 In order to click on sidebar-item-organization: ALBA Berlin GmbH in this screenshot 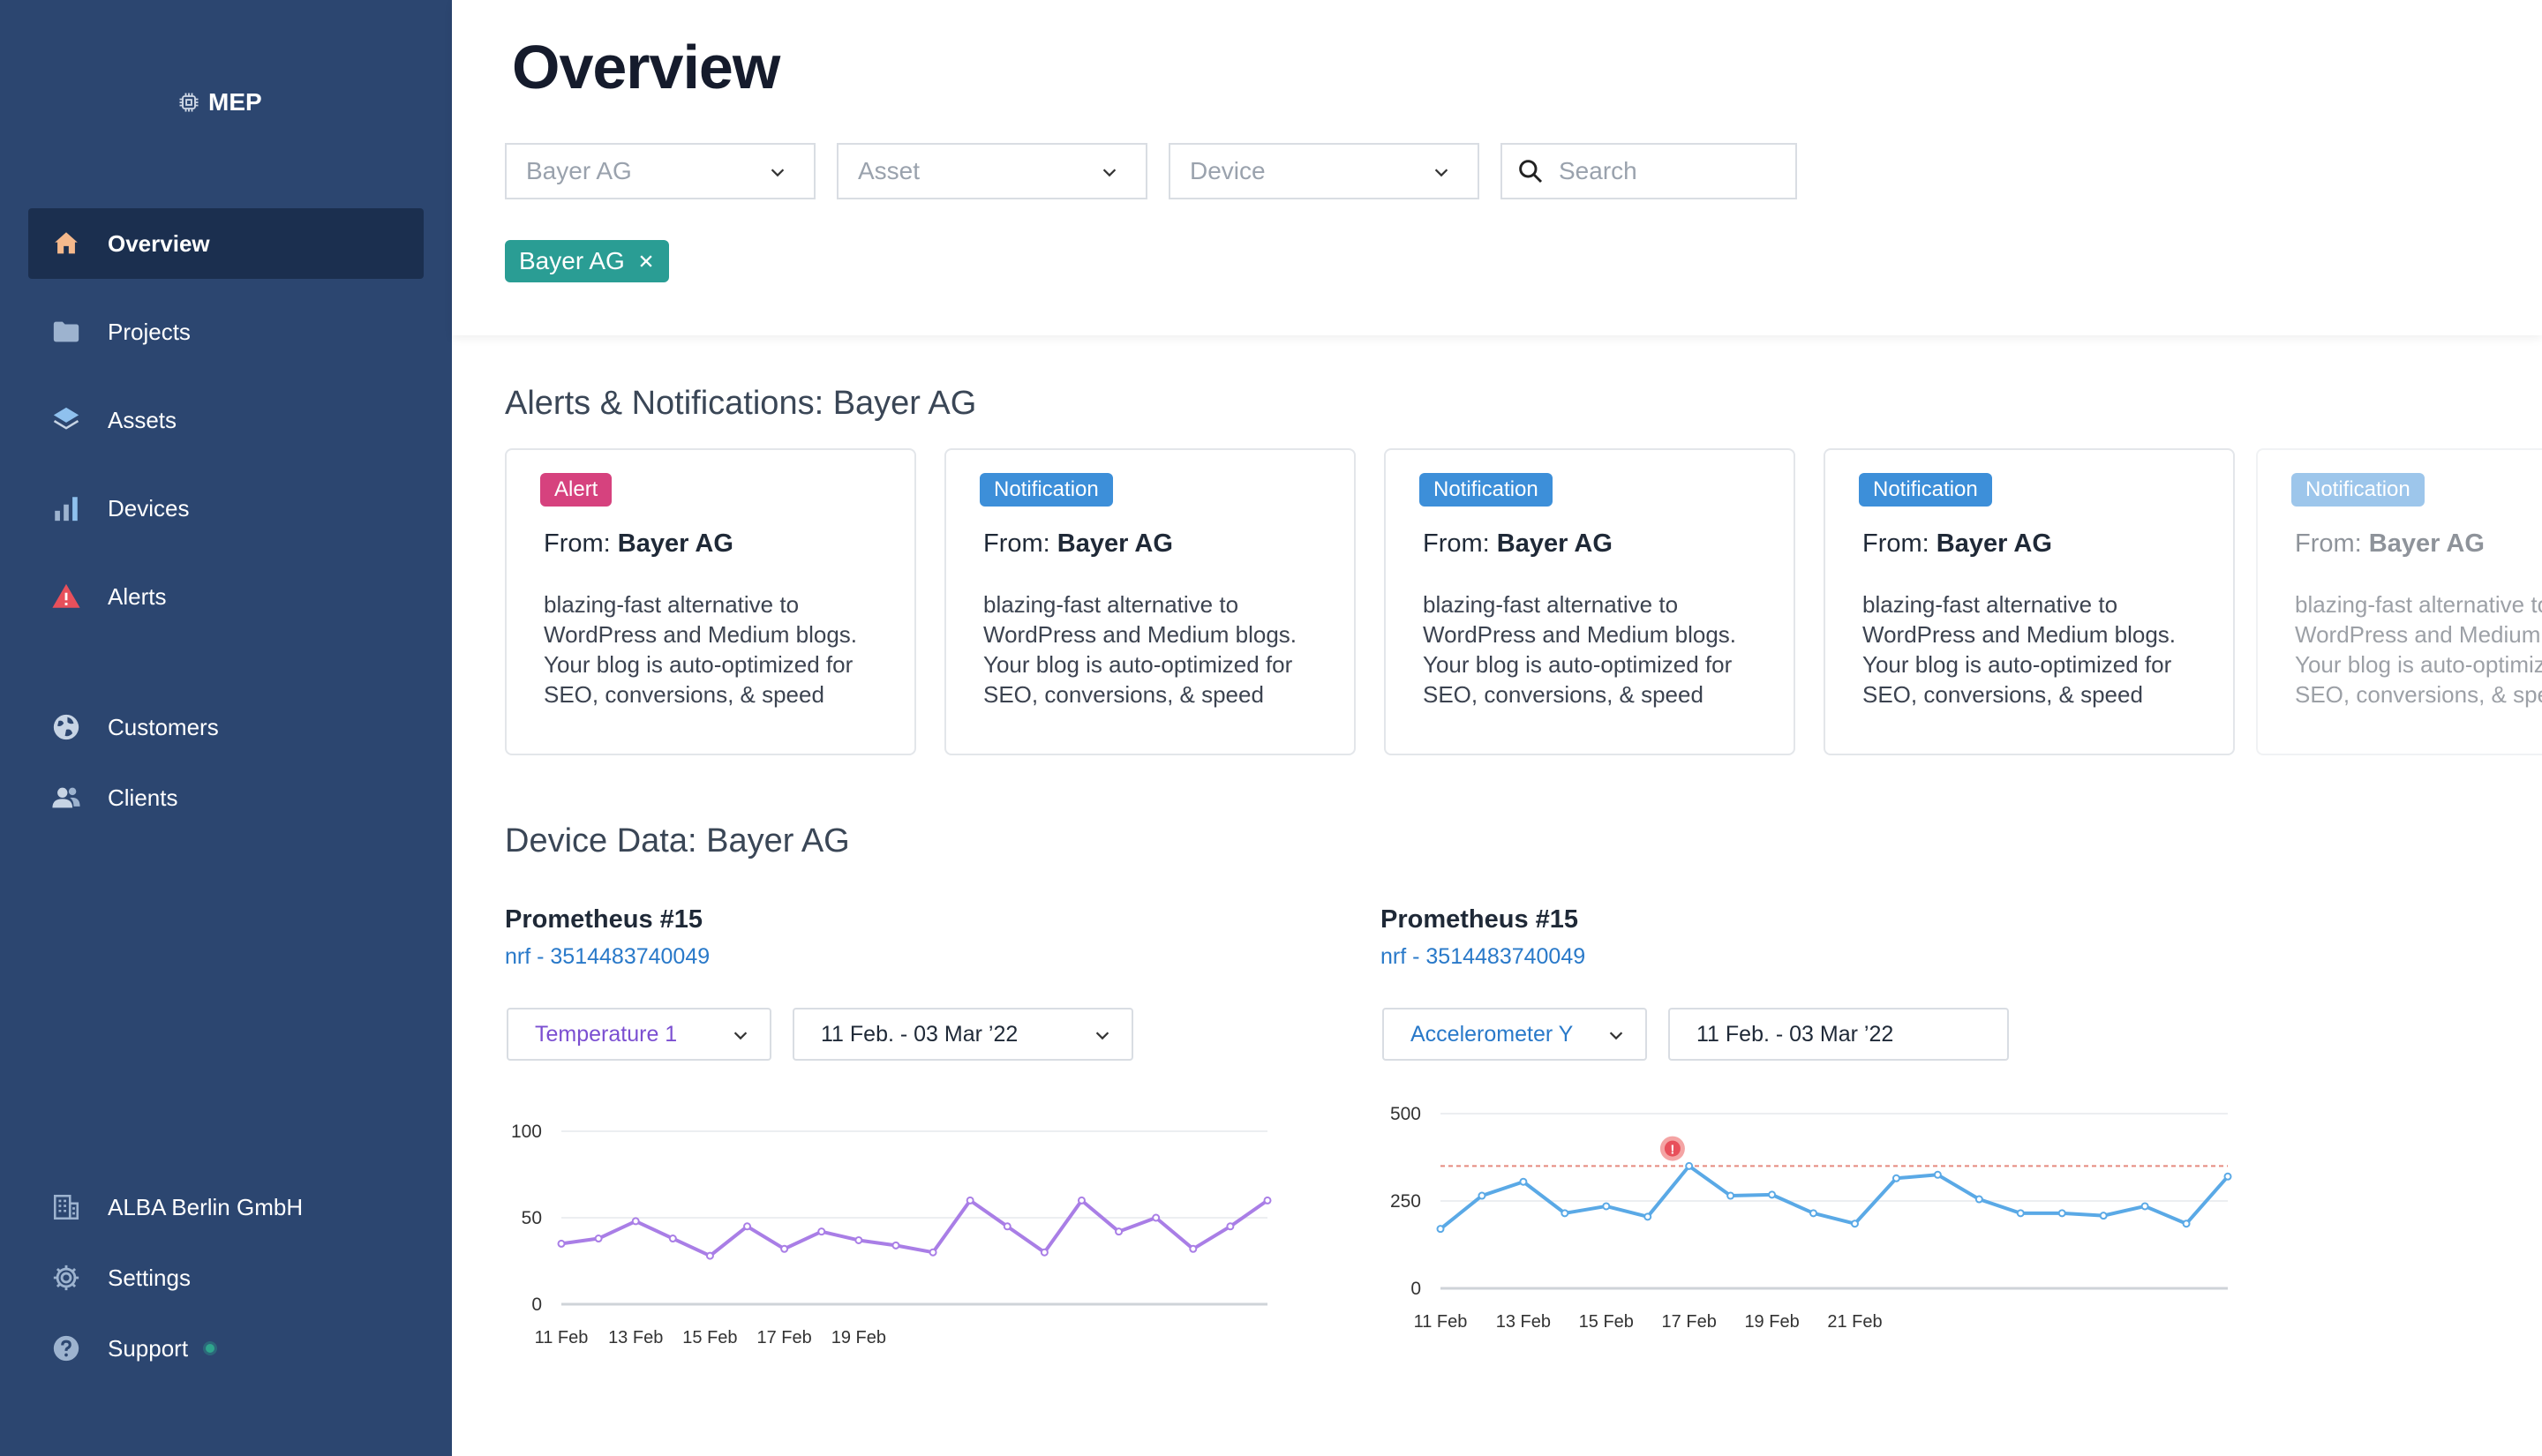, I will do `click(226, 1207)`.